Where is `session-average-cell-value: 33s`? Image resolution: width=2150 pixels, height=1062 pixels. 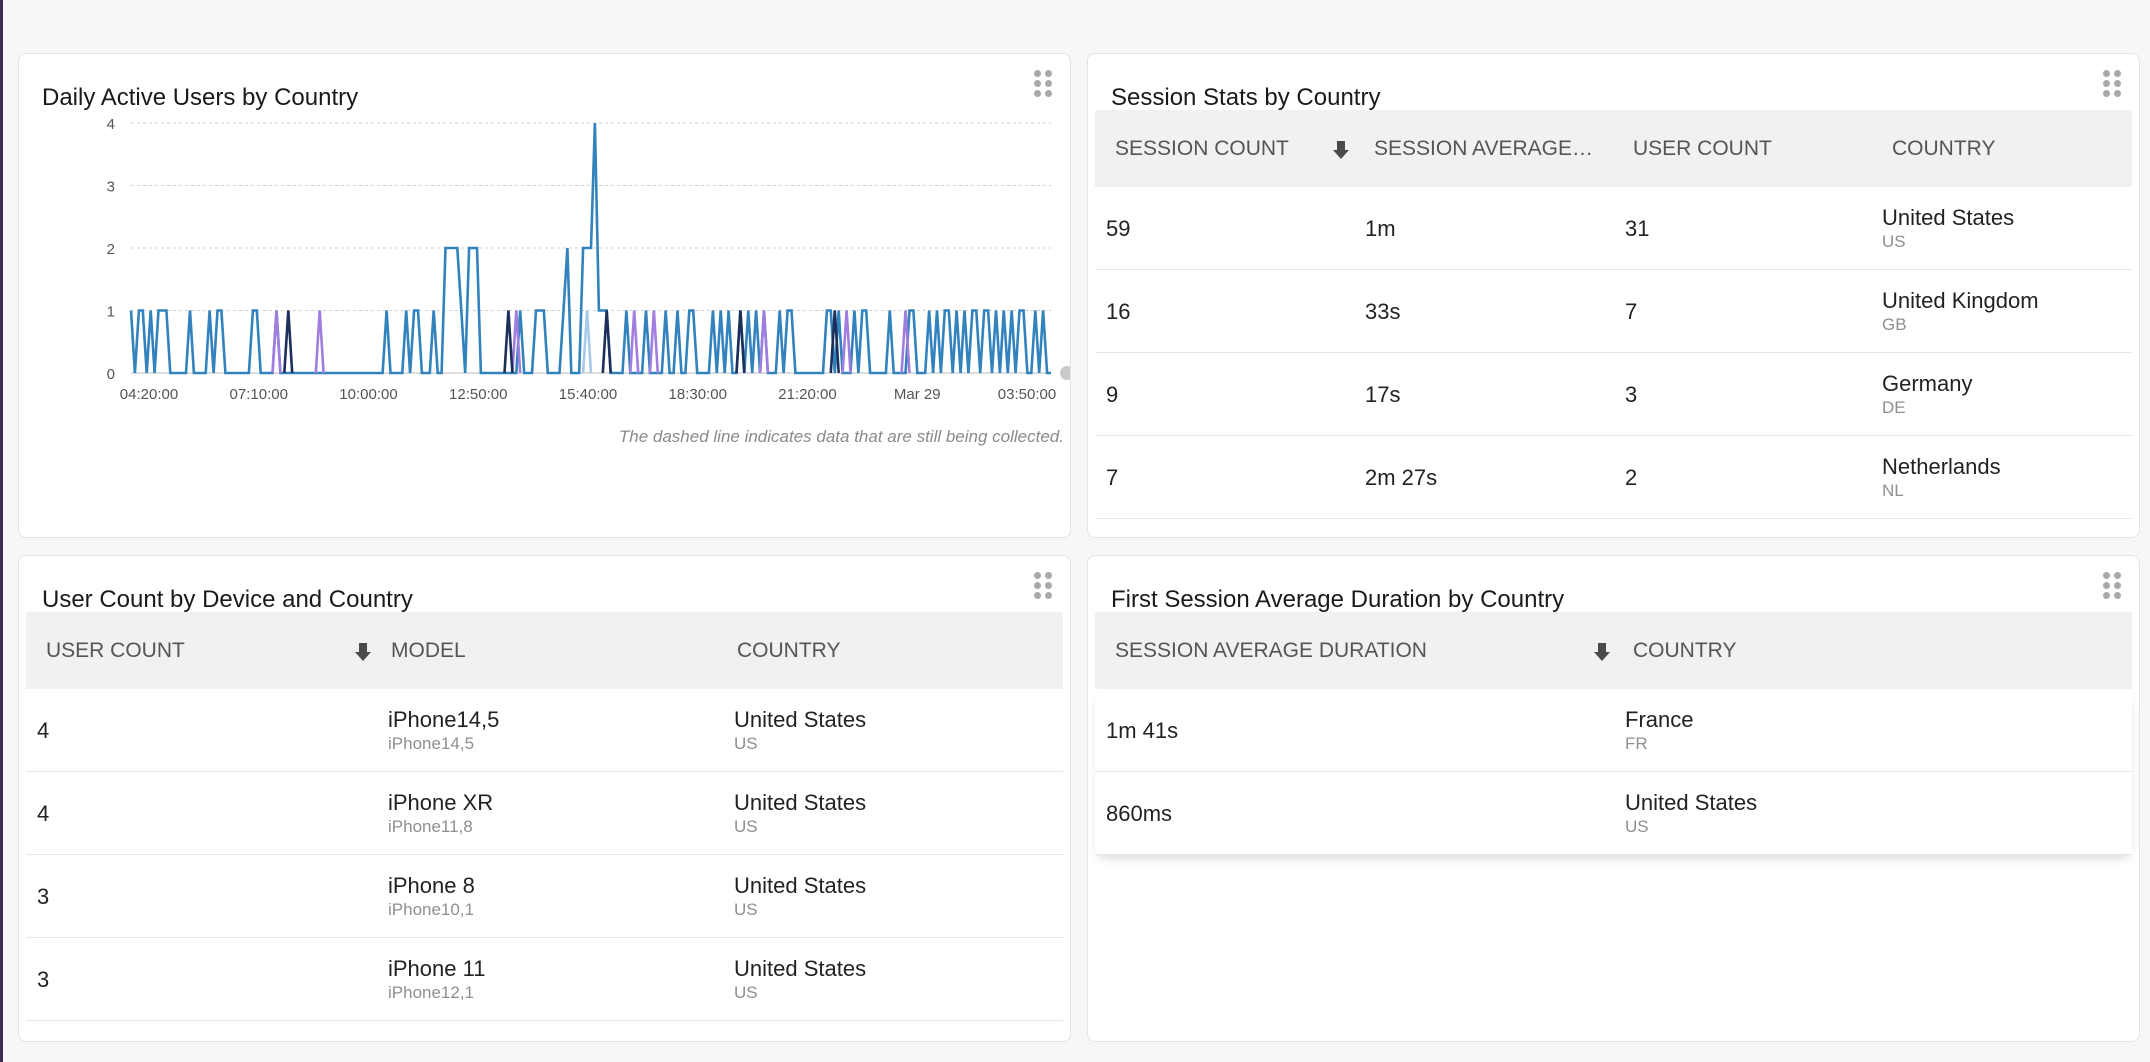
session-average-cell-value: 33s is located at coordinates (1383, 311).